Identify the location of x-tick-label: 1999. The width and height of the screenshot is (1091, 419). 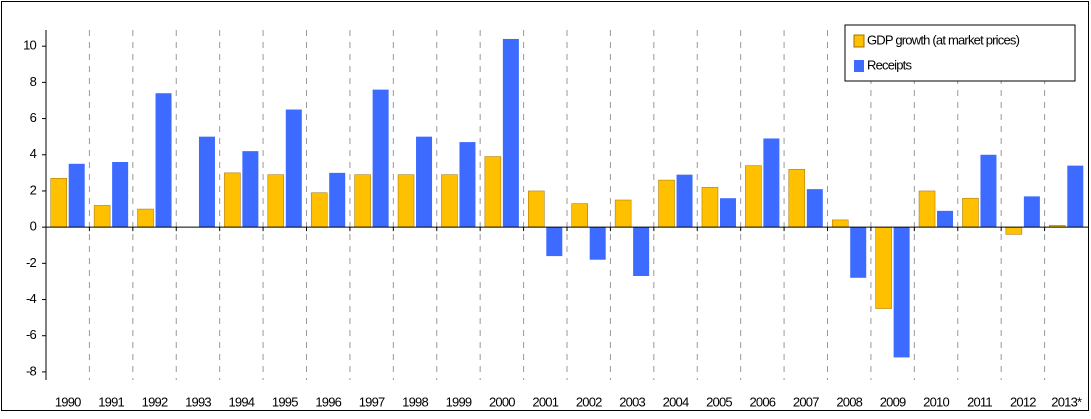
(459, 401).